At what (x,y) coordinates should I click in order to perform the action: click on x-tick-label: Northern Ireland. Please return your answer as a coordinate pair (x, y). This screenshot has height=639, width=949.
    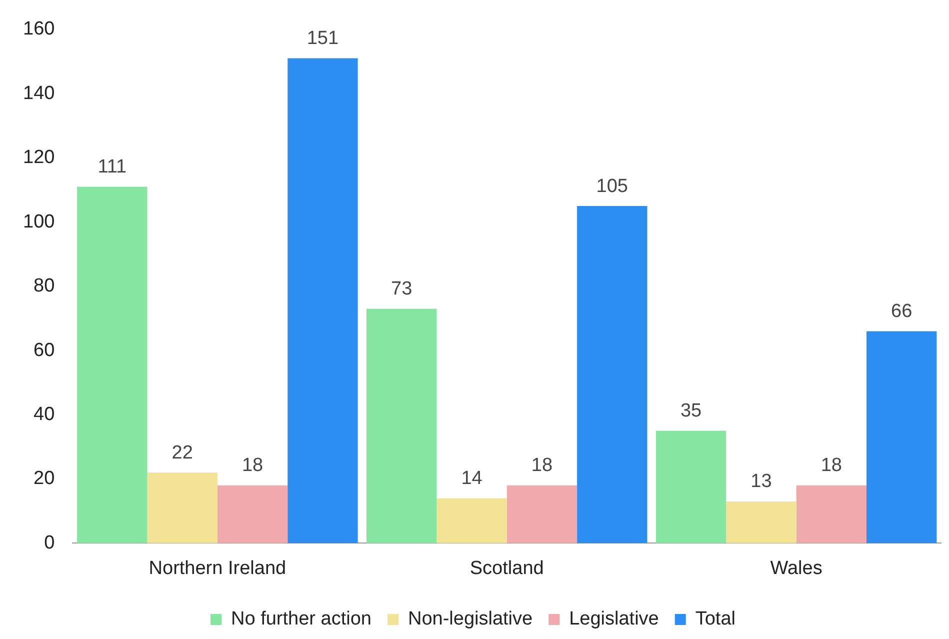
    Looking at the image, I should click on (217, 568).